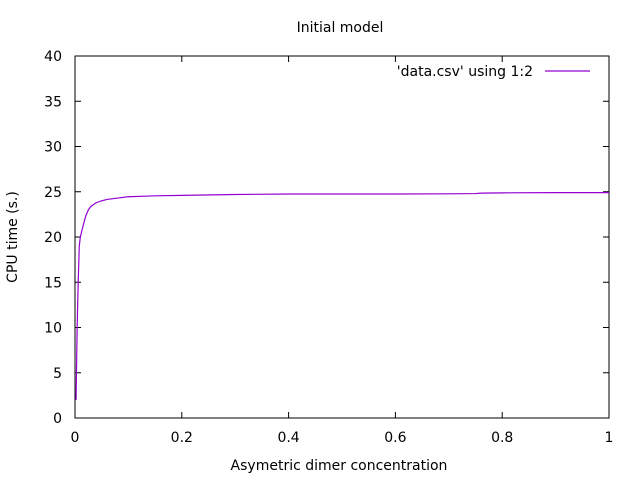 The width and height of the screenshot is (640, 480). I want to click on y-tick-label: 20, so click(53, 238).